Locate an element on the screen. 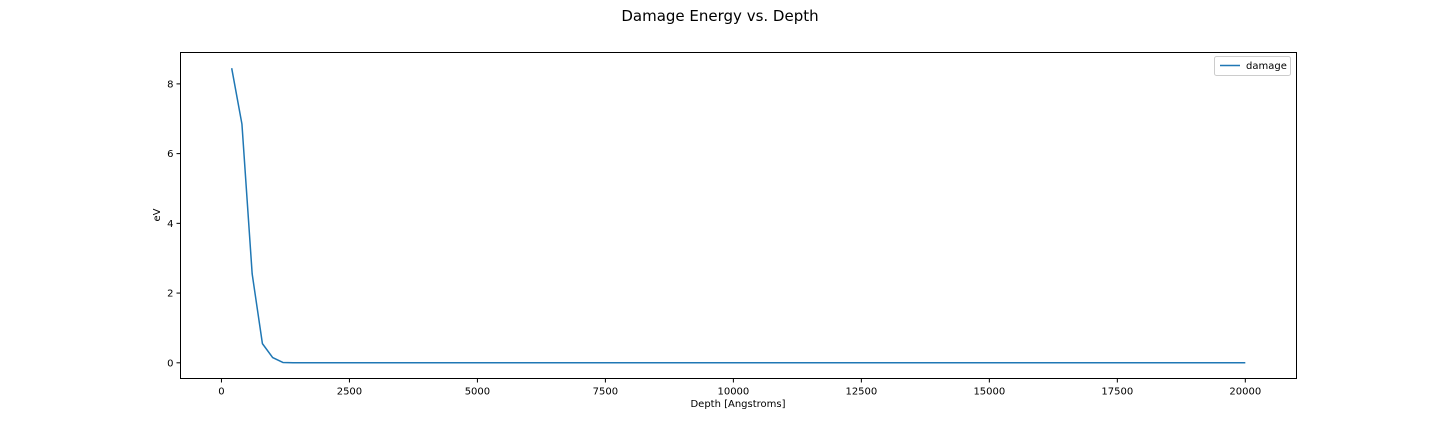  y-tick-label: 4 is located at coordinates (170, 224).